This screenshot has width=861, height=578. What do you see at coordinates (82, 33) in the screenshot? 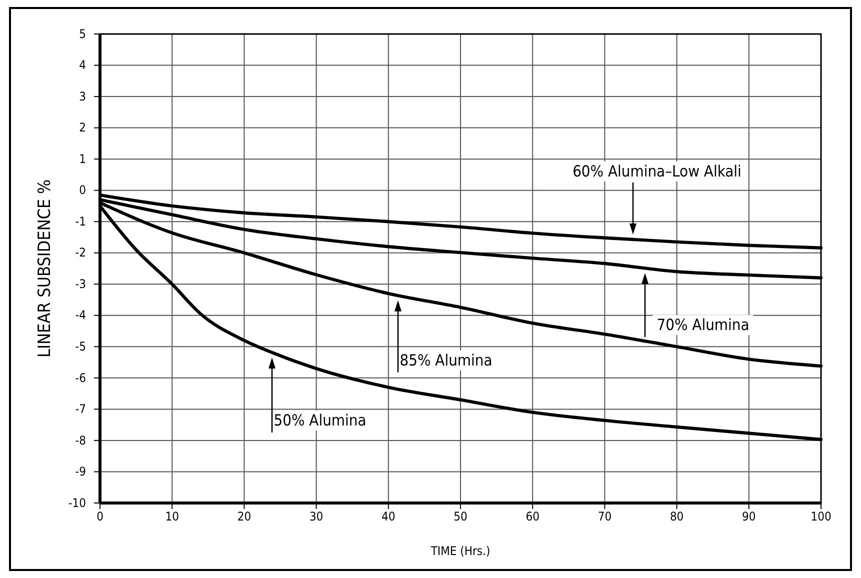
I see `y-tick-label: 5` at bounding box center [82, 33].